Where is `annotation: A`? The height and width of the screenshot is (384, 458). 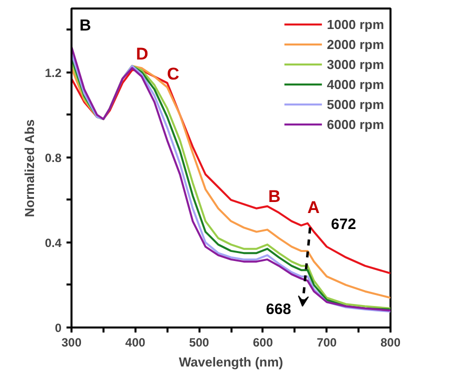
annotation: A is located at coordinates (313, 207).